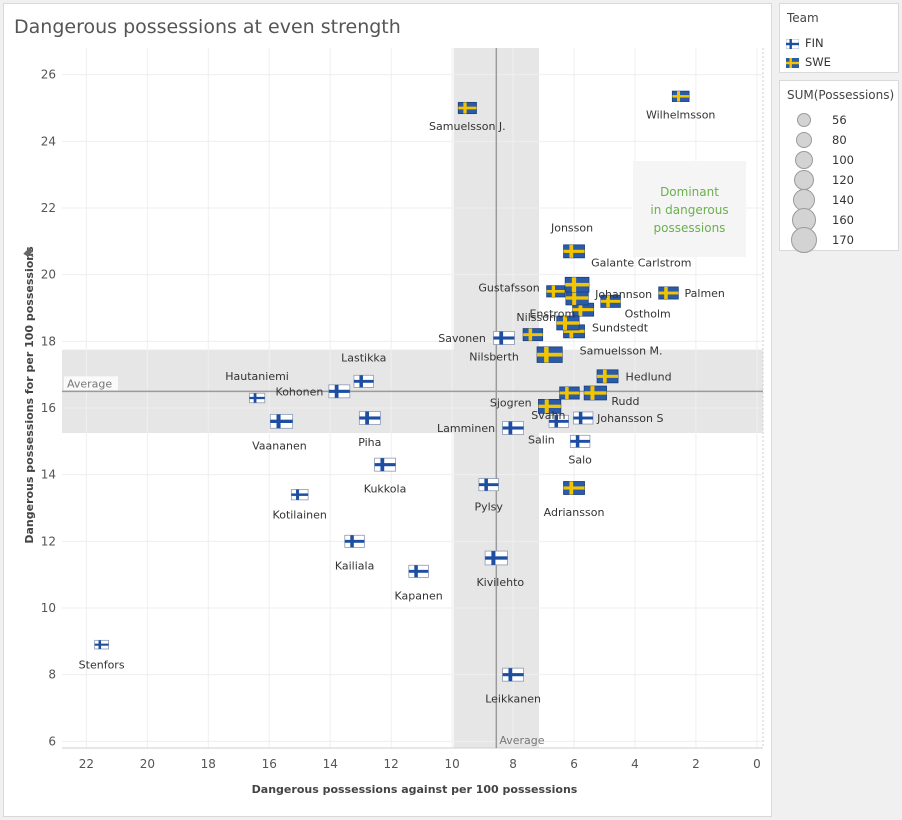  What do you see at coordinates (841, 95) in the screenshot?
I see `size-legend-title: SUM(Possessions)` at bounding box center [841, 95].